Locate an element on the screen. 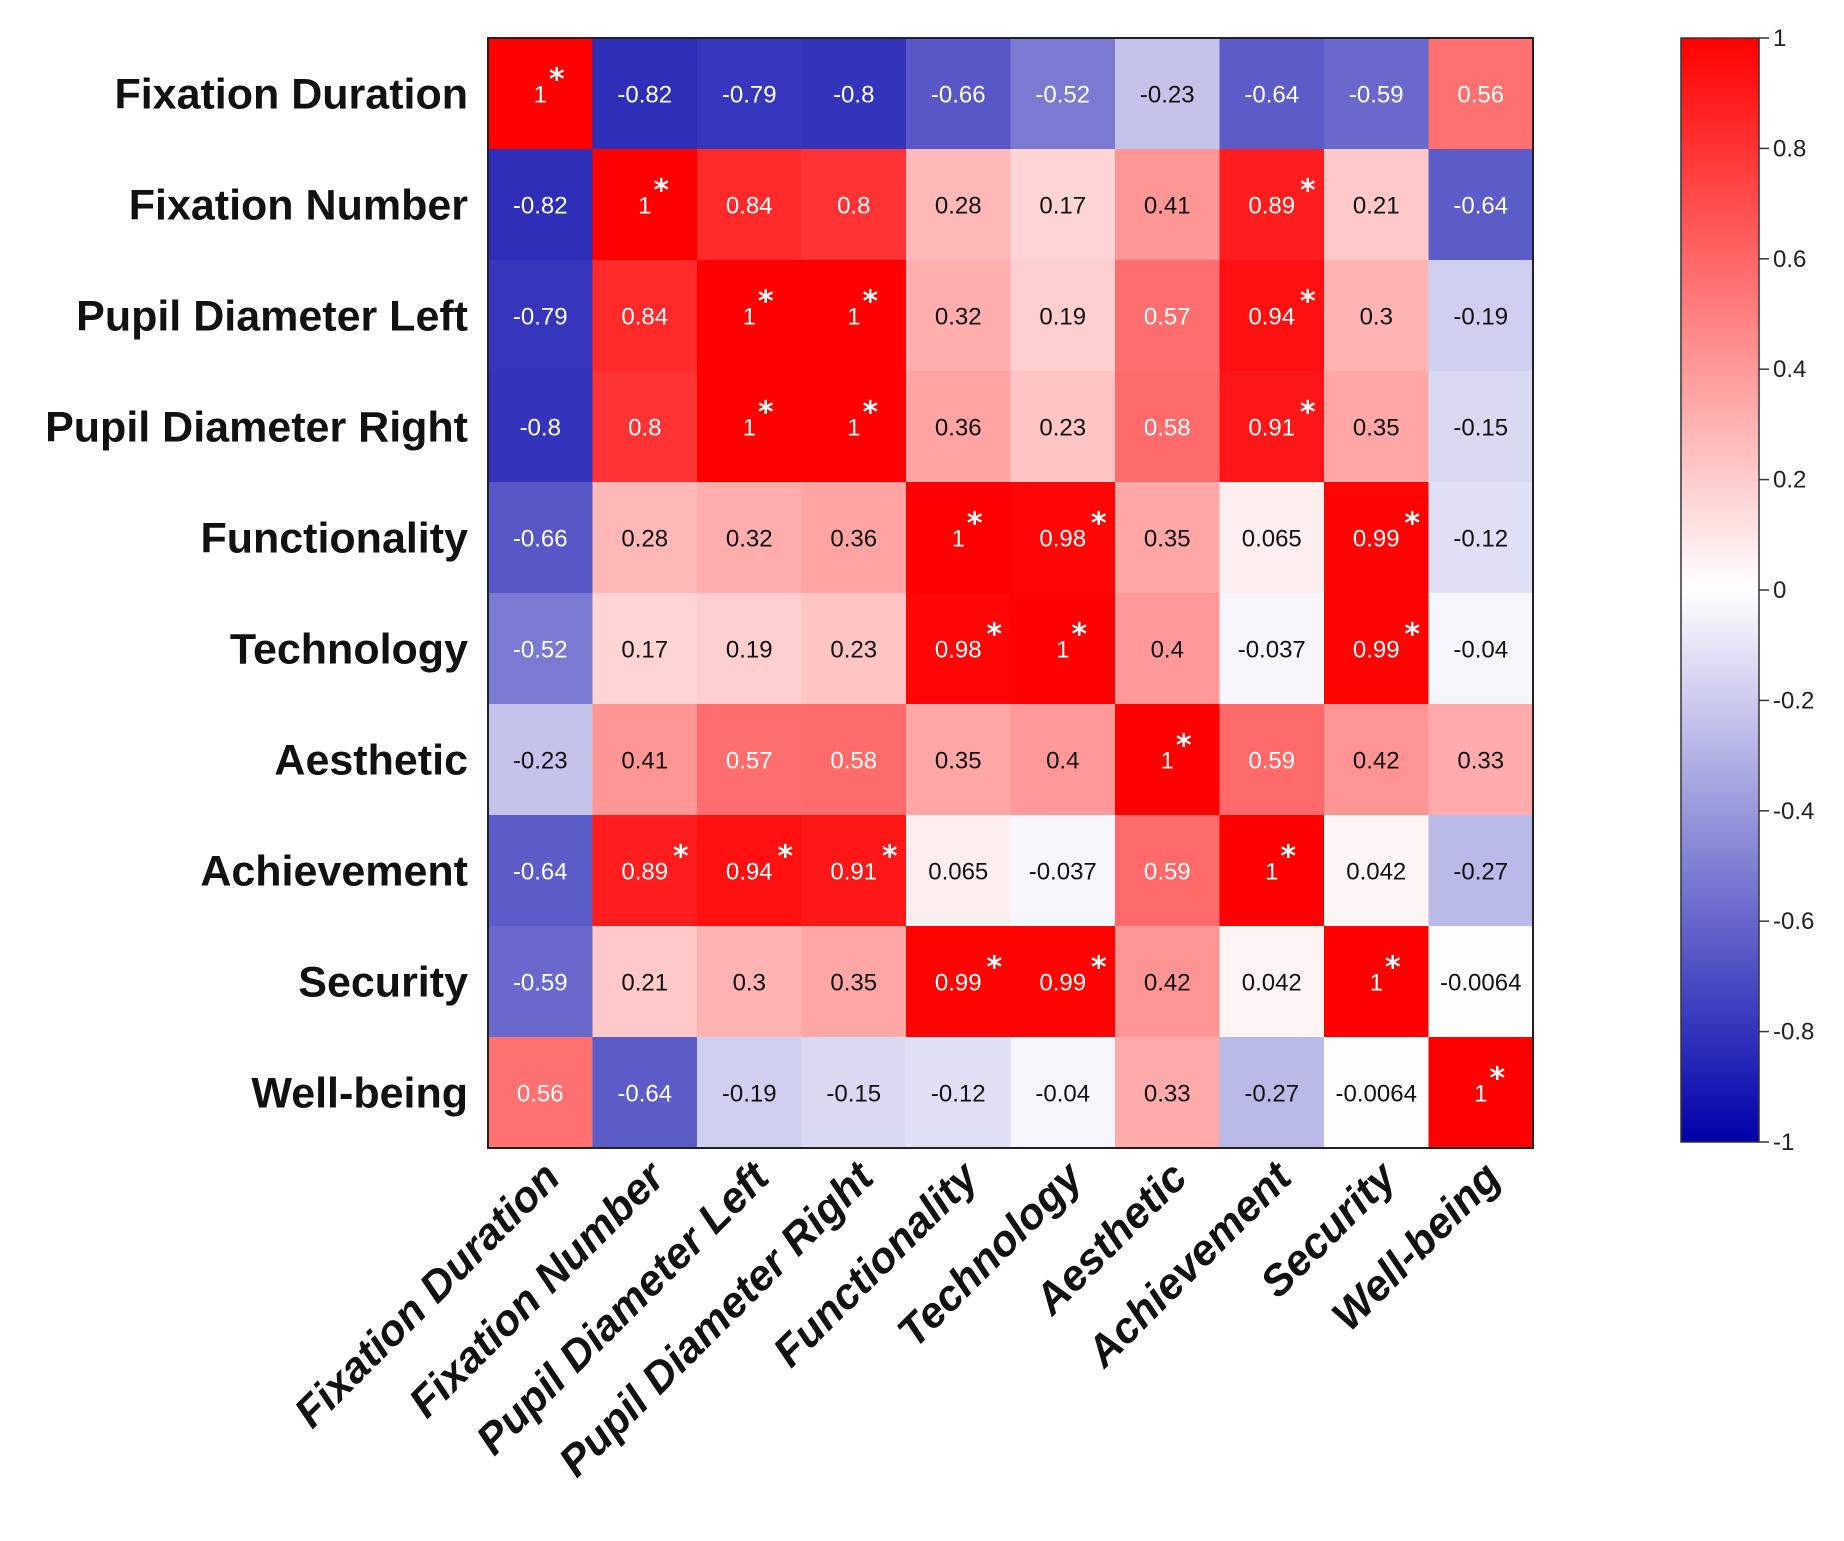 The height and width of the screenshot is (1541, 1844). cell-value-label: -0.19 is located at coordinates (749, 1094).